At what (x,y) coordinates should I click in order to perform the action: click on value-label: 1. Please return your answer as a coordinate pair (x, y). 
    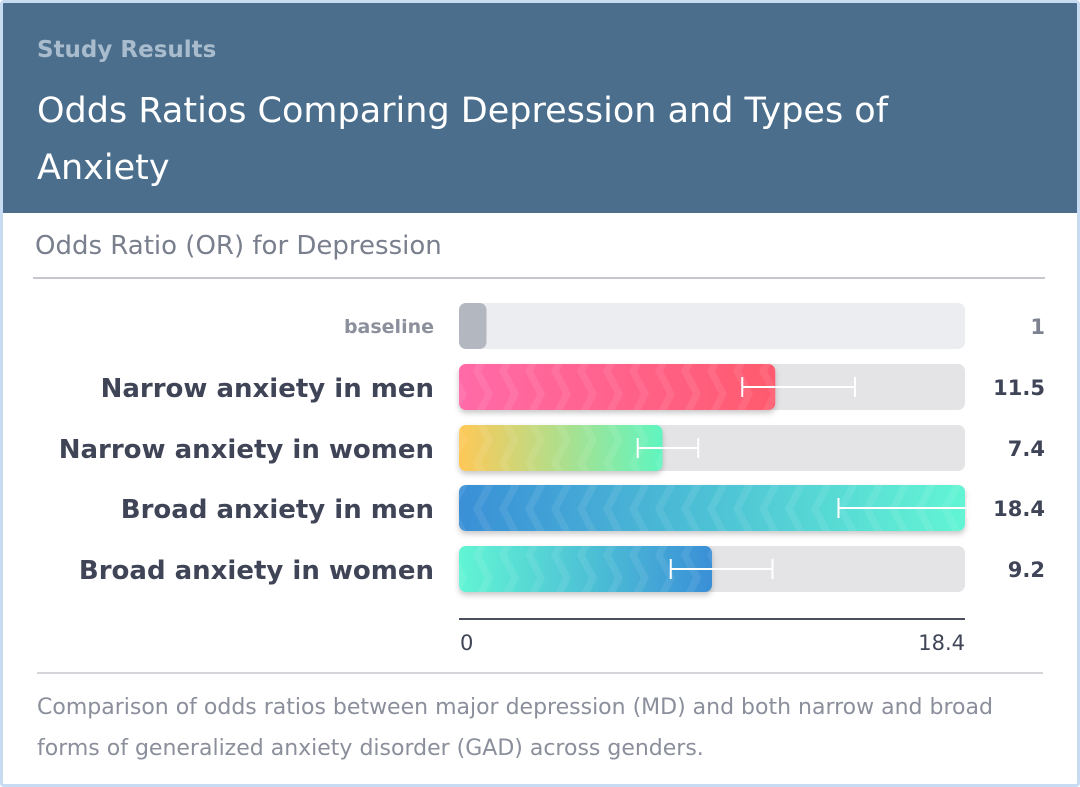
    Looking at the image, I should click on (1037, 327).